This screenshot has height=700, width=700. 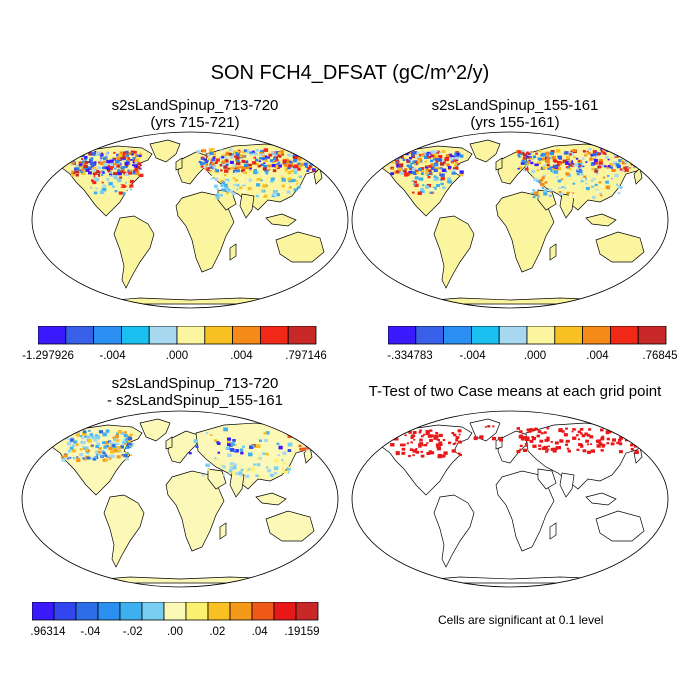 I want to click on panel-title-case2-line1: s2sLandSpinup_155-161, so click(x=515, y=105).